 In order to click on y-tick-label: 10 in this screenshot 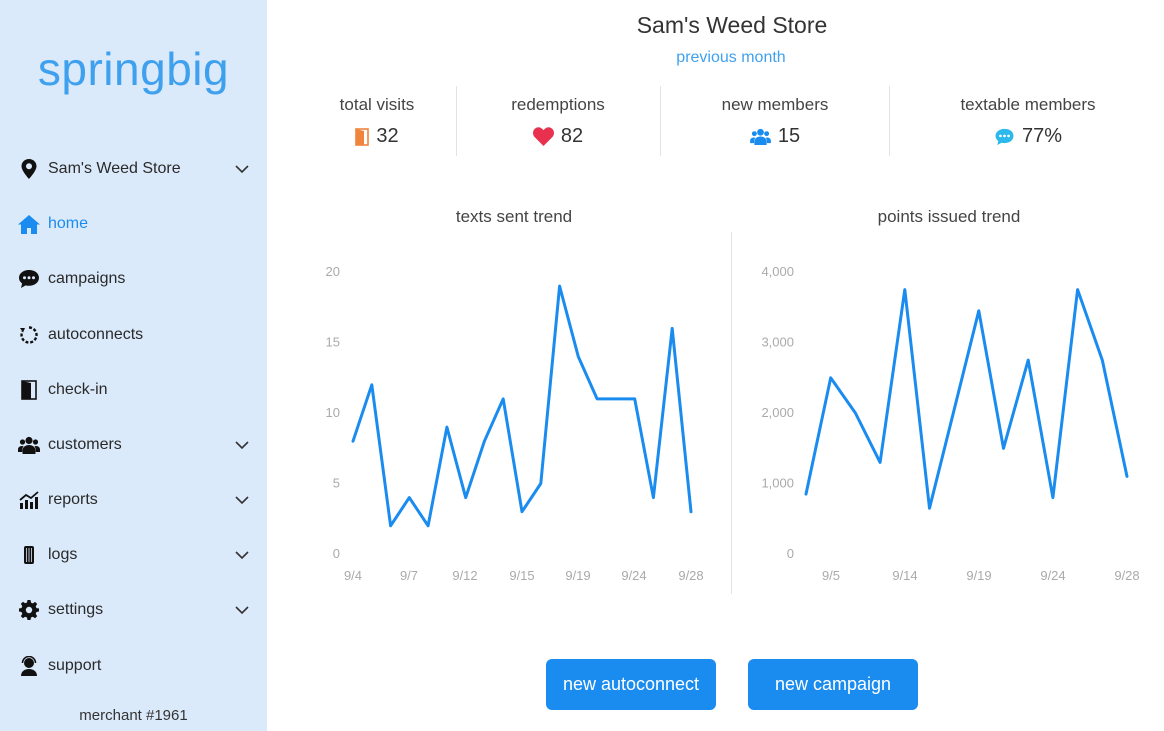, I will do `click(333, 412)`.